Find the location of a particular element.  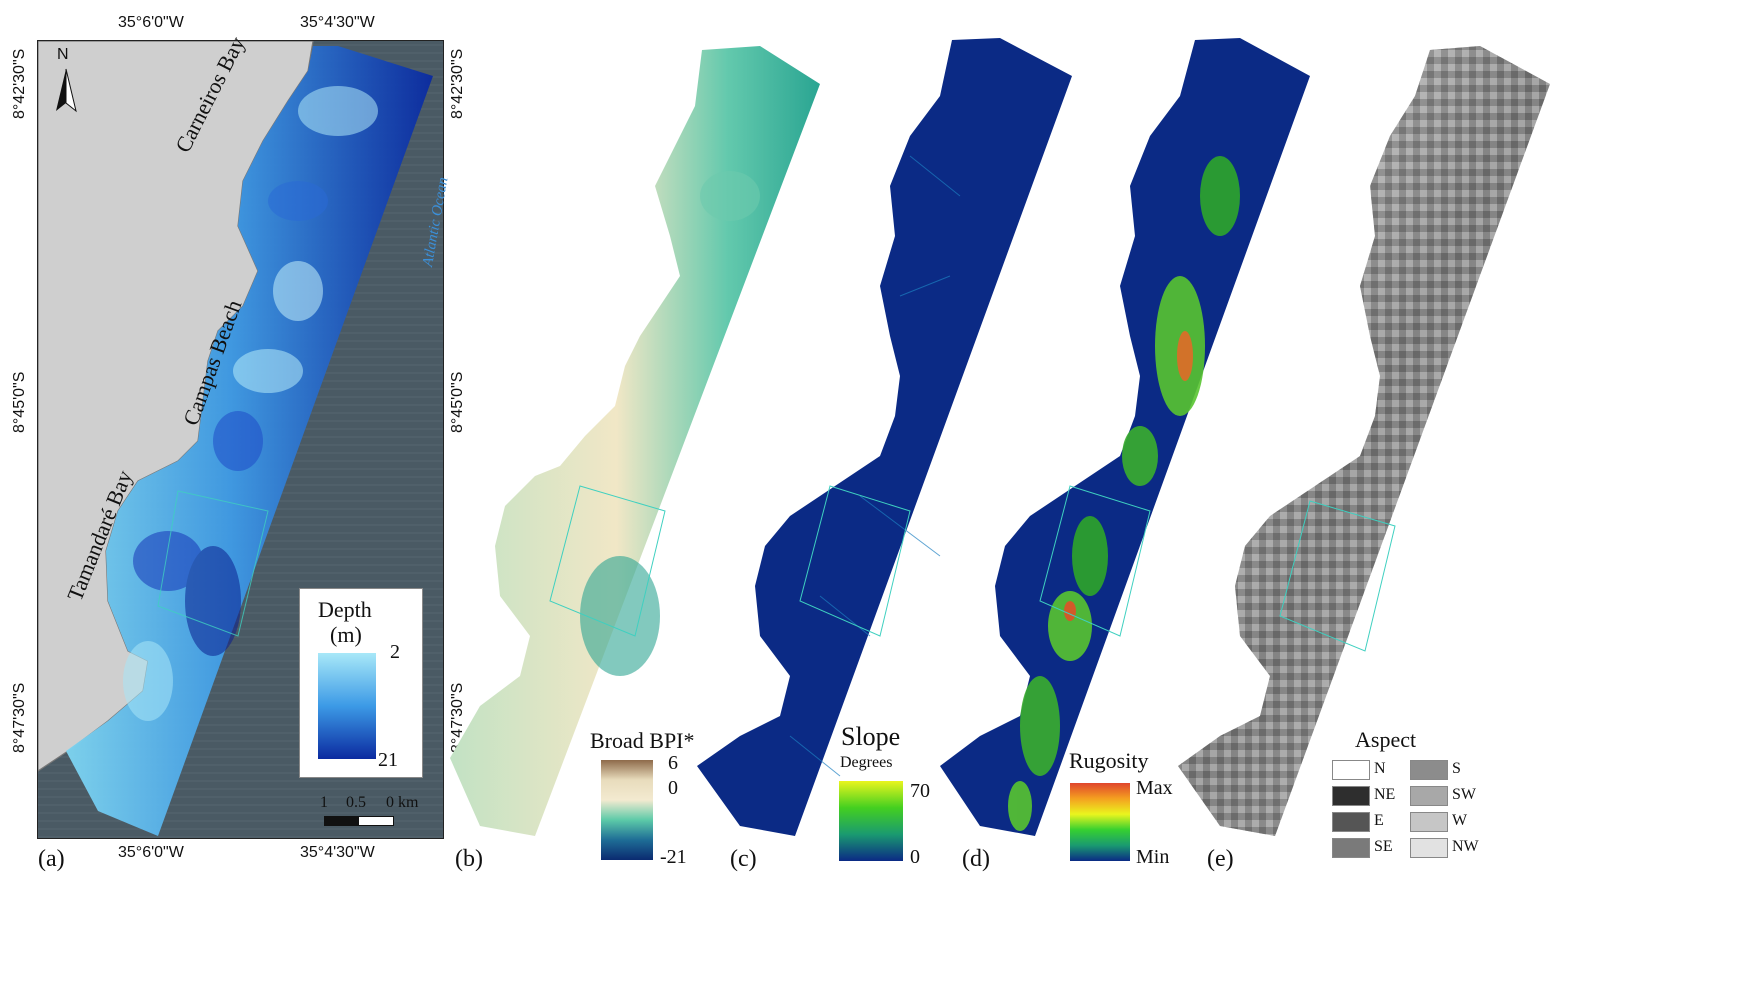

bpi-legend-max: 6 is located at coordinates (673, 763).